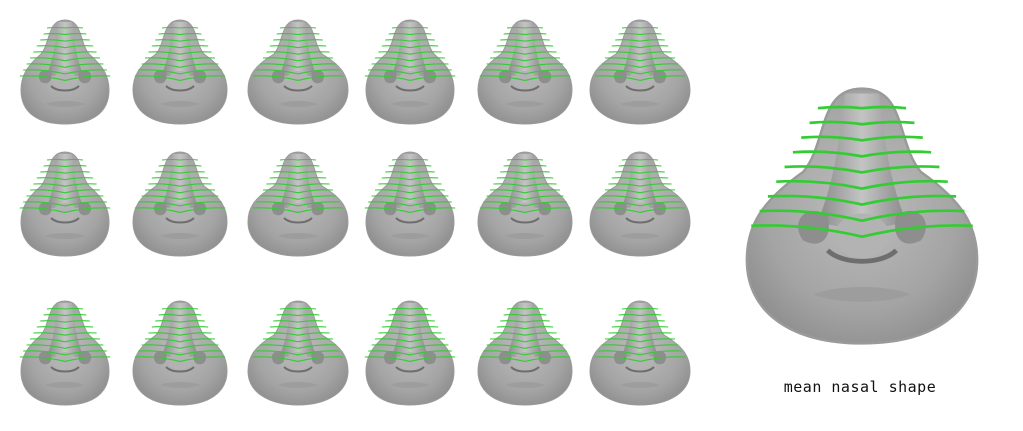 Image resolution: width=1023 pixels, height=431 pixels. What do you see at coordinates (860, 387) in the screenshot?
I see `mean-shape-caption: mean nasal shape` at bounding box center [860, 387].